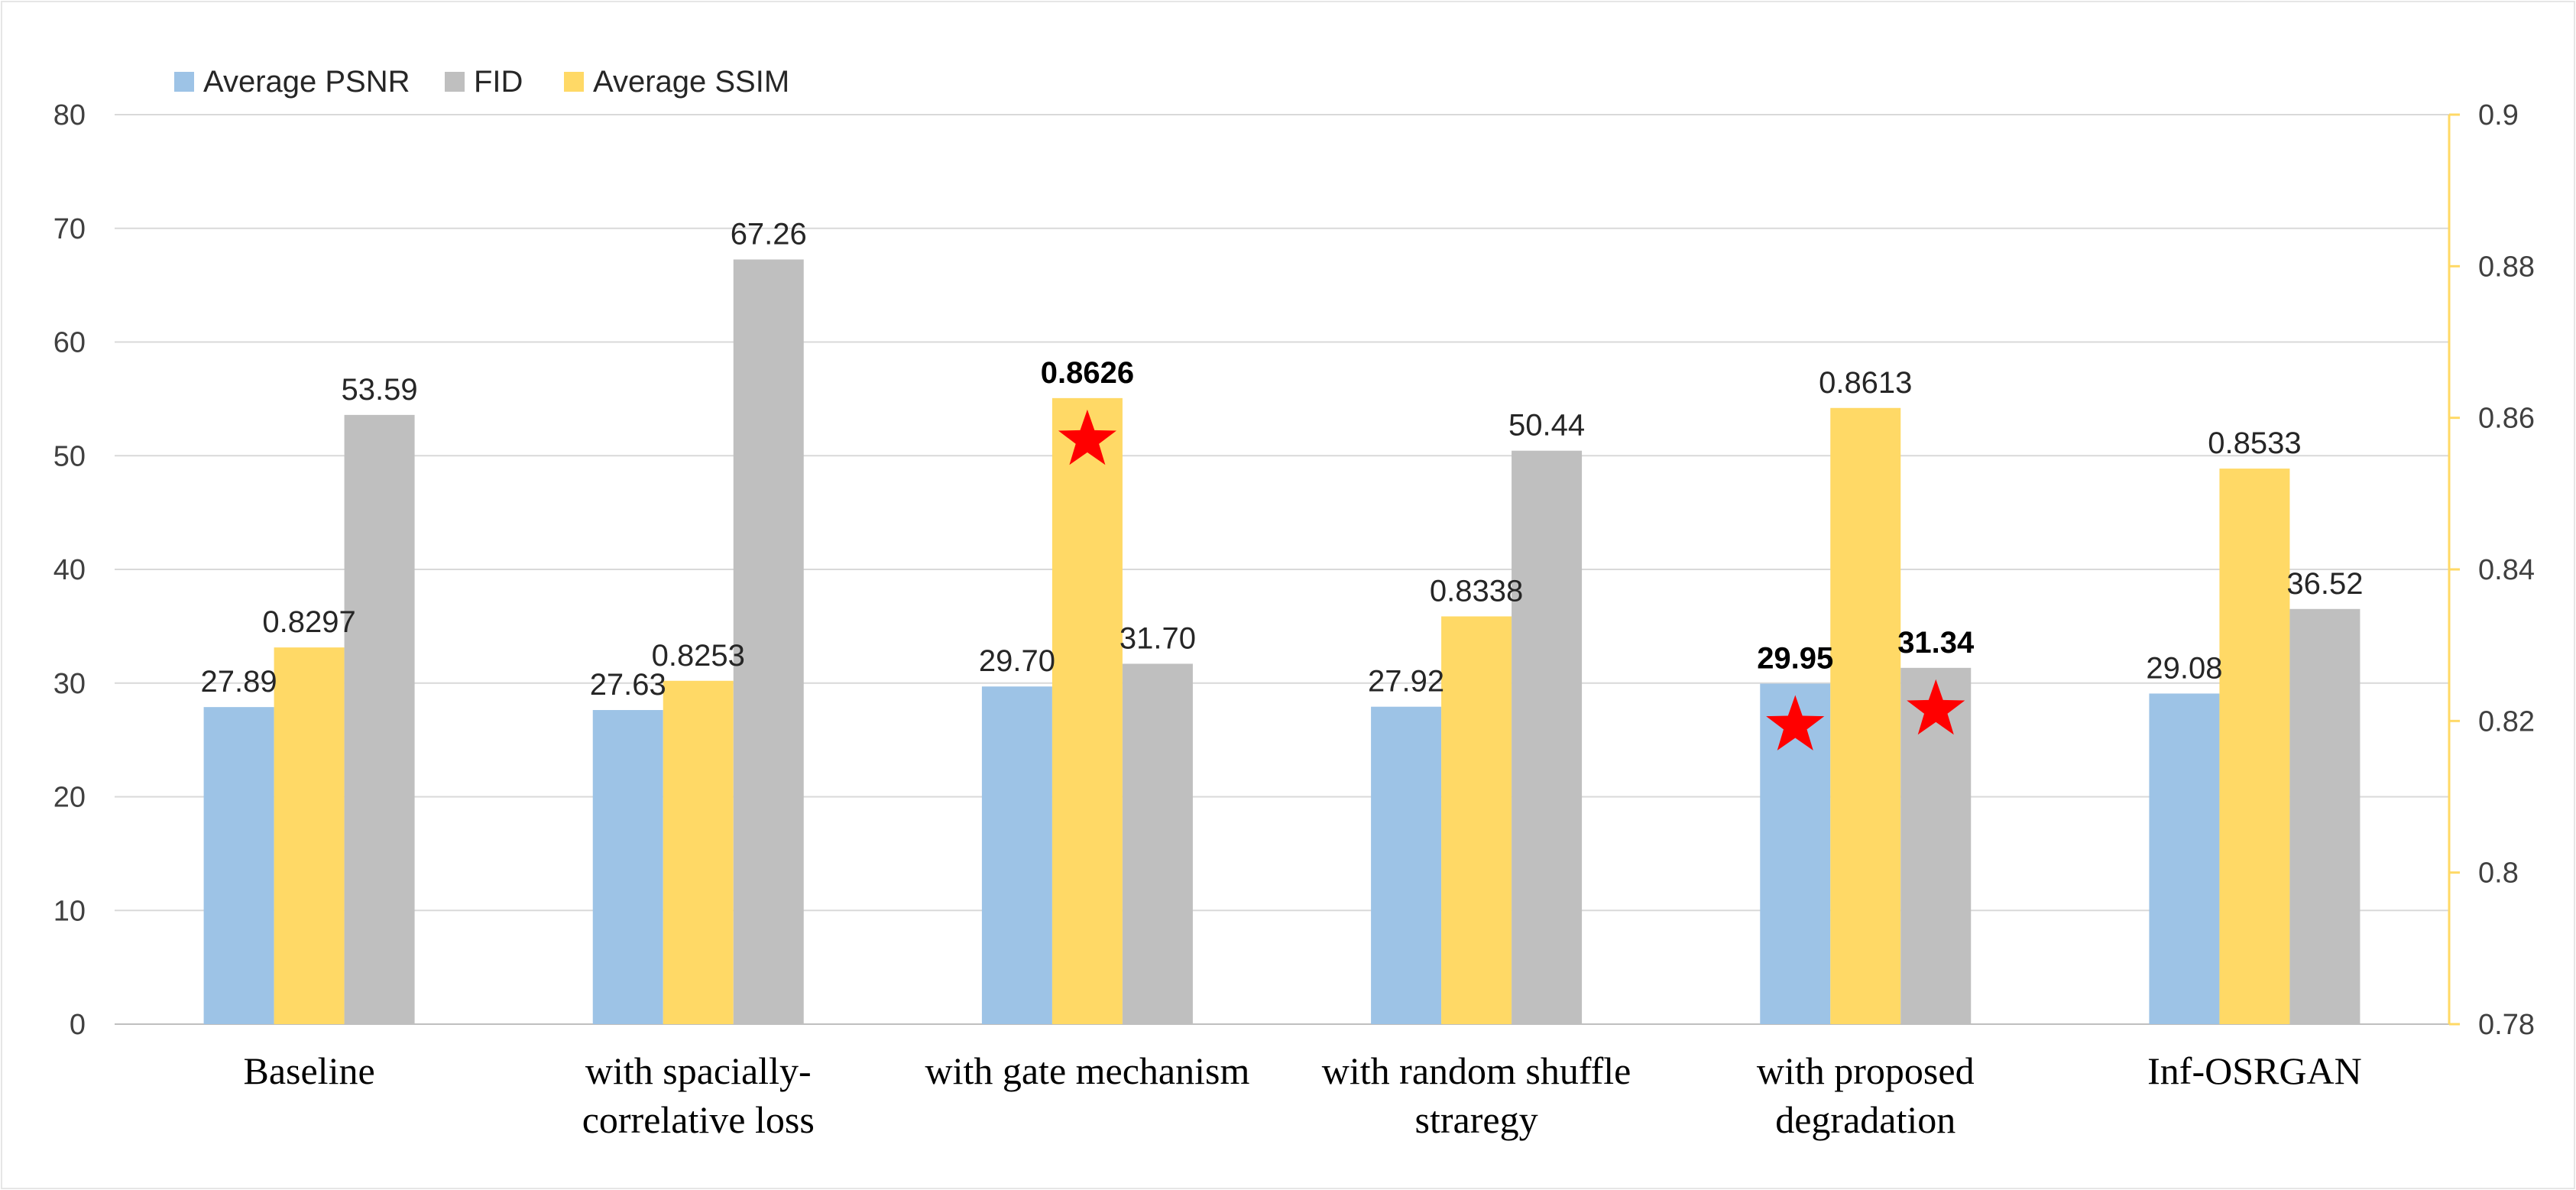  I want to click on data-label: 27.63, so click(628, 685).